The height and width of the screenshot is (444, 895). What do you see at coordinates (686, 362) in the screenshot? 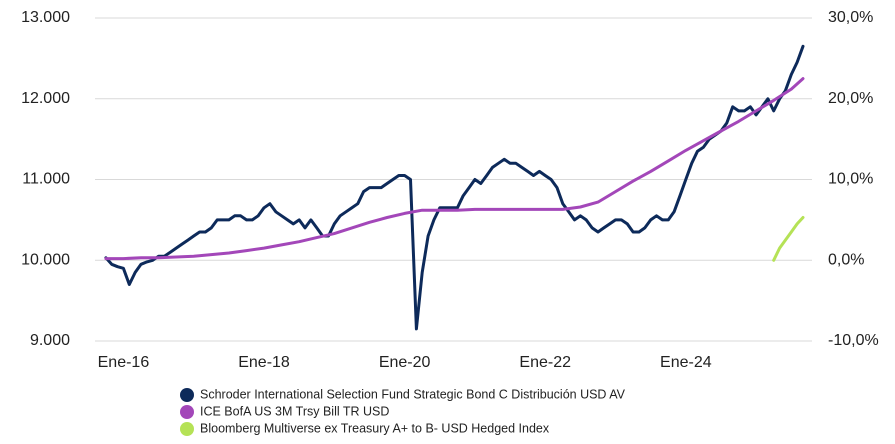
I see `x-tick-label: Ene-24` at bounding box center [686, 362].